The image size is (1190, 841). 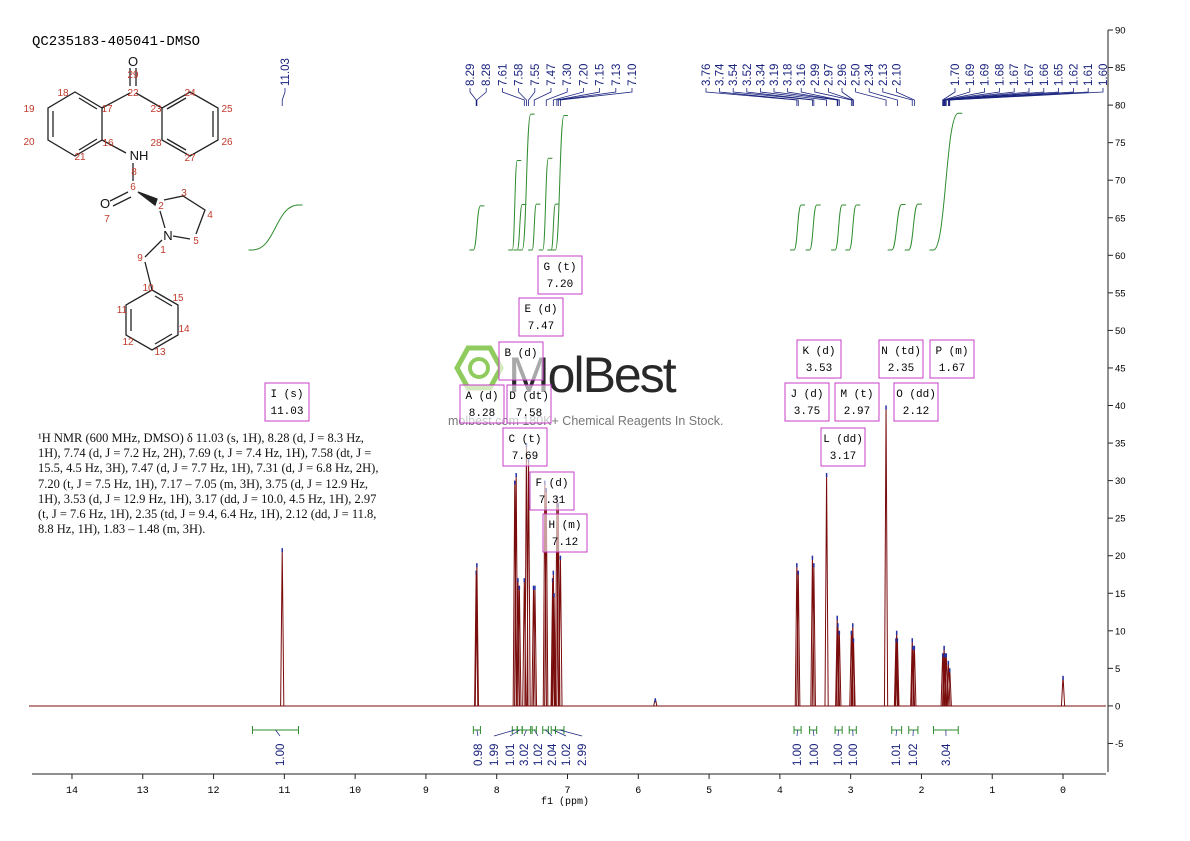 What do you see at coordinates (134, 172) in the screenshot?
I see `atom-number: 8` at bounding box center [134, 172].